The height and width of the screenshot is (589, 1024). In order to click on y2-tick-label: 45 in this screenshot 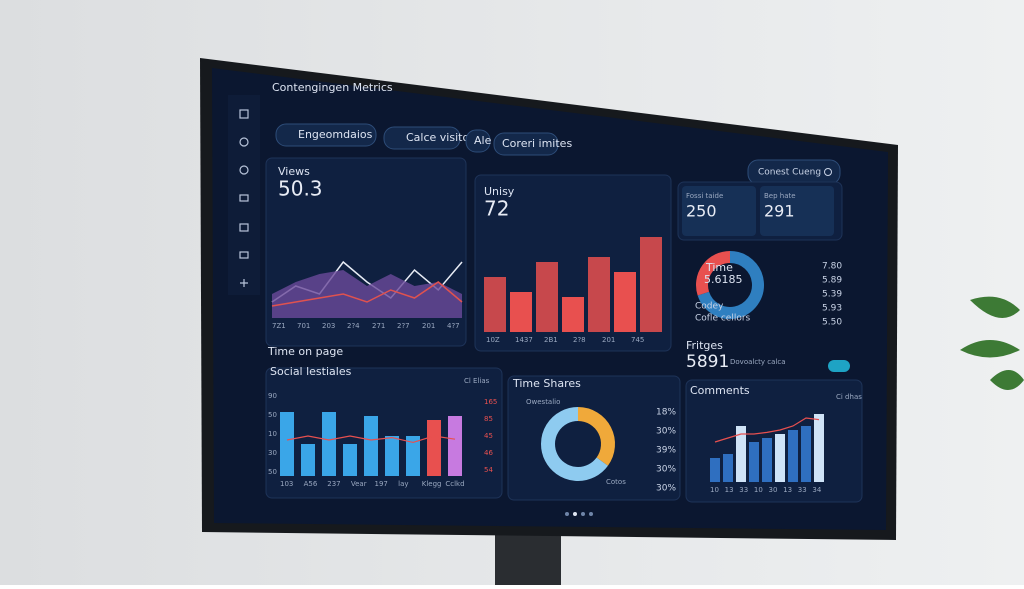, I will do `click(488, 436)`.